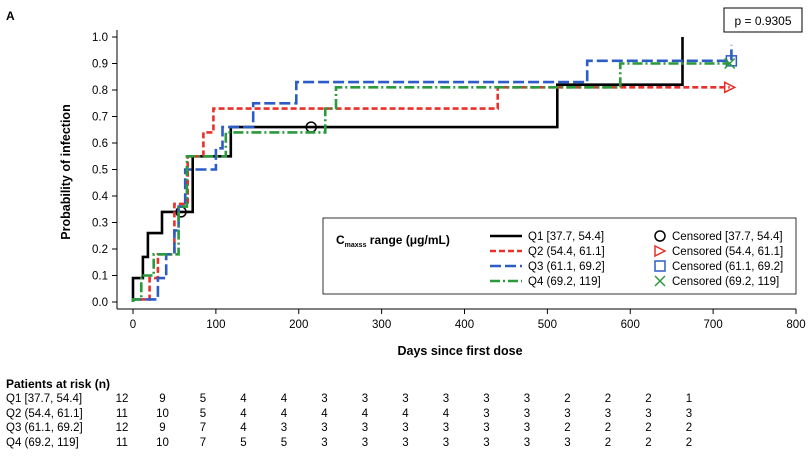 This screenshot has width=811, height=460. I want to click on risk-row-q2: Q2 (54.4, 61.1] 11 10 5 4 4 4 4 4 4 3 3 3 3 3 3, so click(349, 415).